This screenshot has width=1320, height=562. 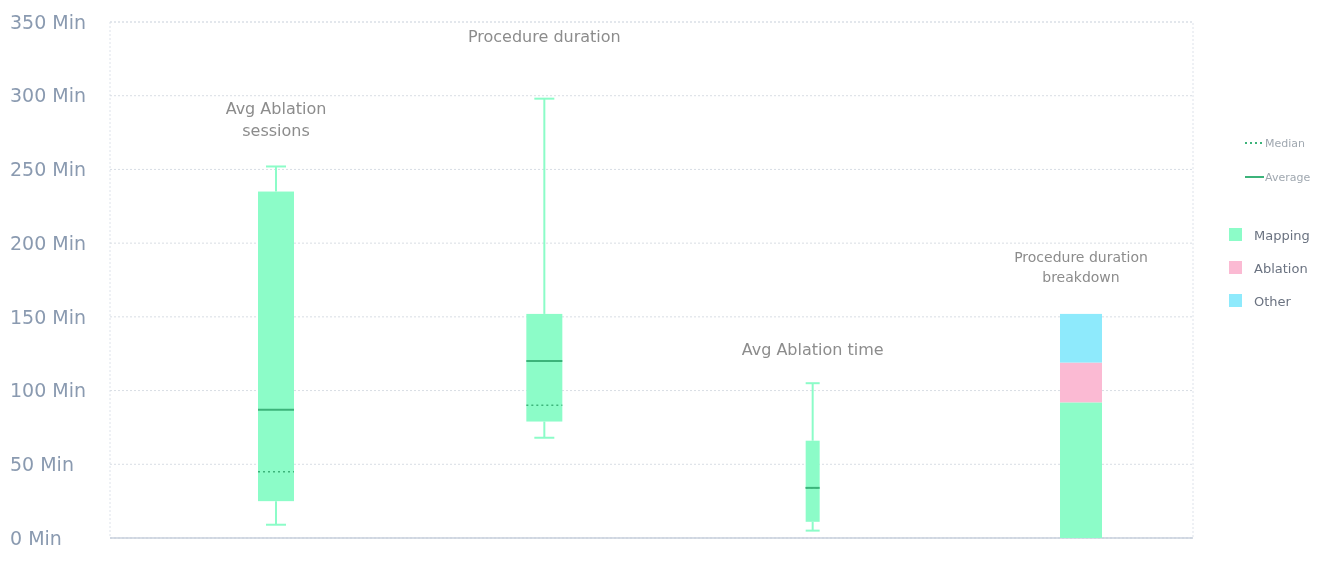 I want to click on x-tick-label: Procedure duration, so click(x=544, y=36).